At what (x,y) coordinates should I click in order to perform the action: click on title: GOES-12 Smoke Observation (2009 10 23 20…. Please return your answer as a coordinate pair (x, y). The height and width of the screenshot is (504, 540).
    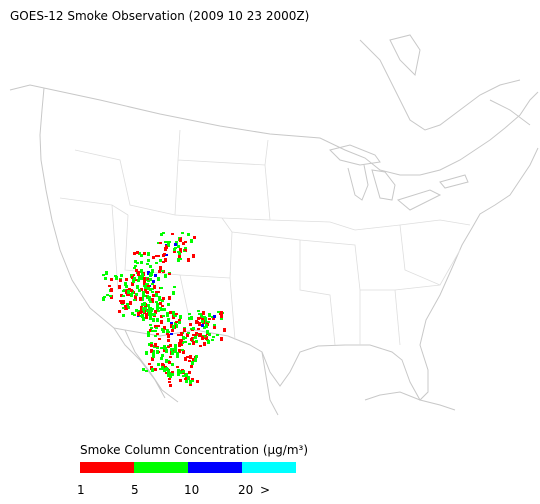
    Looking at the image, I should click on (159, 16).